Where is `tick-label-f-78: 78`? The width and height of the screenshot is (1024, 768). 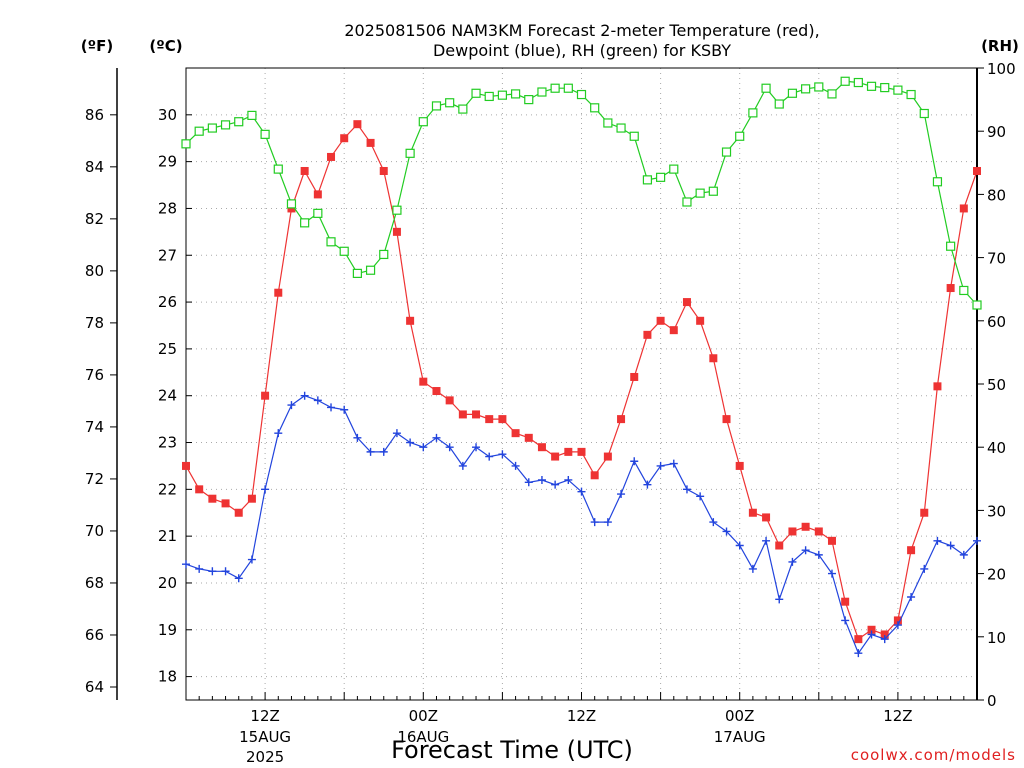
tick-label-f-78: 78 is located at coordinates (94, 323).